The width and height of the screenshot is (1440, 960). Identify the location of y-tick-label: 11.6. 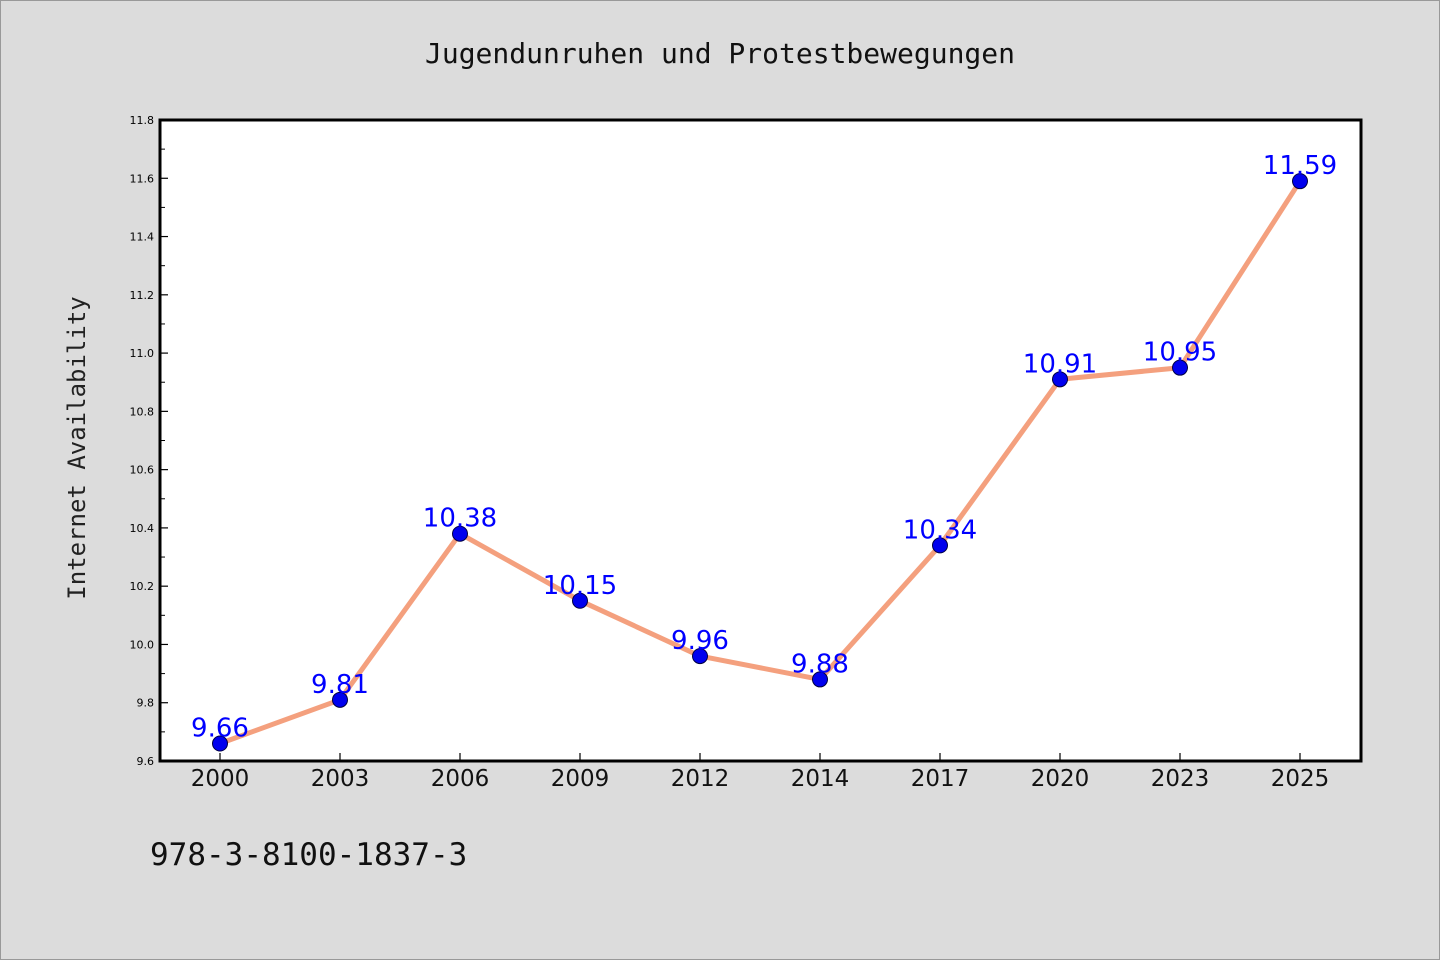
(142, 178).